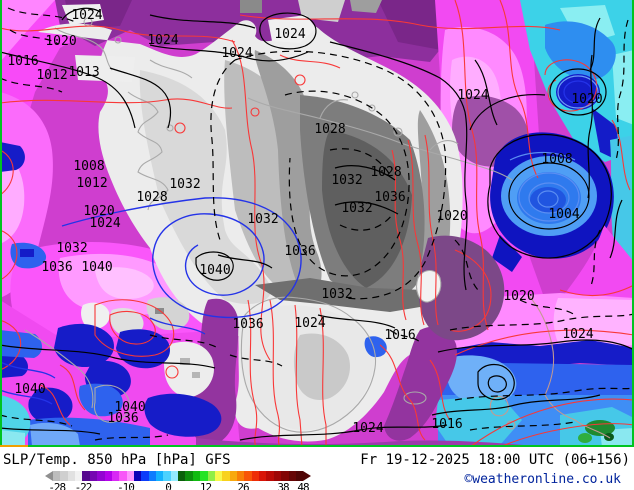 The image size is (634, 490). I want to click on colorbar-left-arrow-icon, so click(49, 476).